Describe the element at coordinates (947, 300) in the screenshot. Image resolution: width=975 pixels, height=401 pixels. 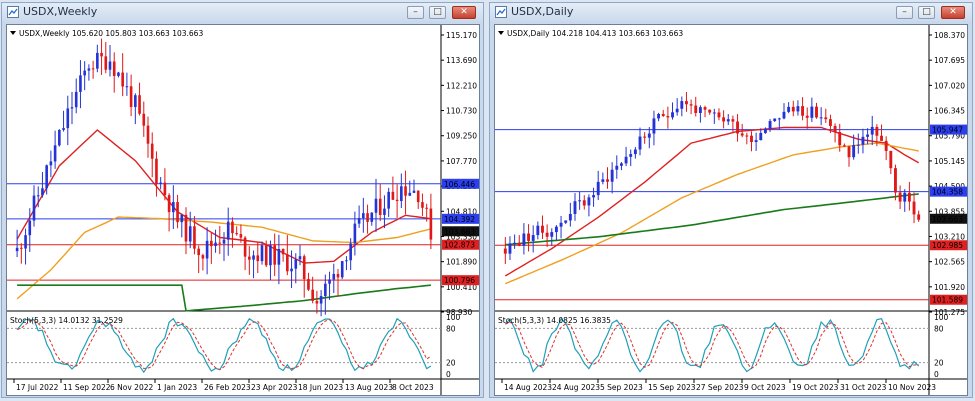
I see `price-level-label: 101.589` at that location.